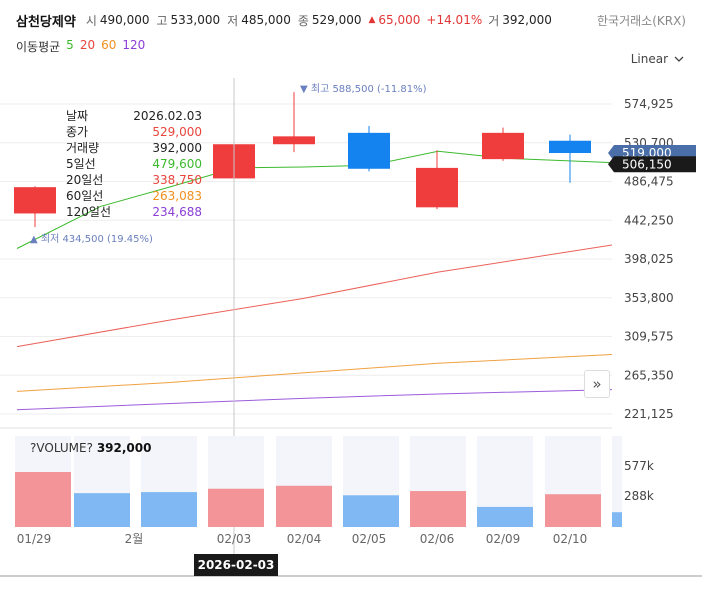 The width and height of the screenshot is (702, 591). Describe the element at coordinates (124, 20) in the screenshot. I see `open-value: 490,000` at that location.